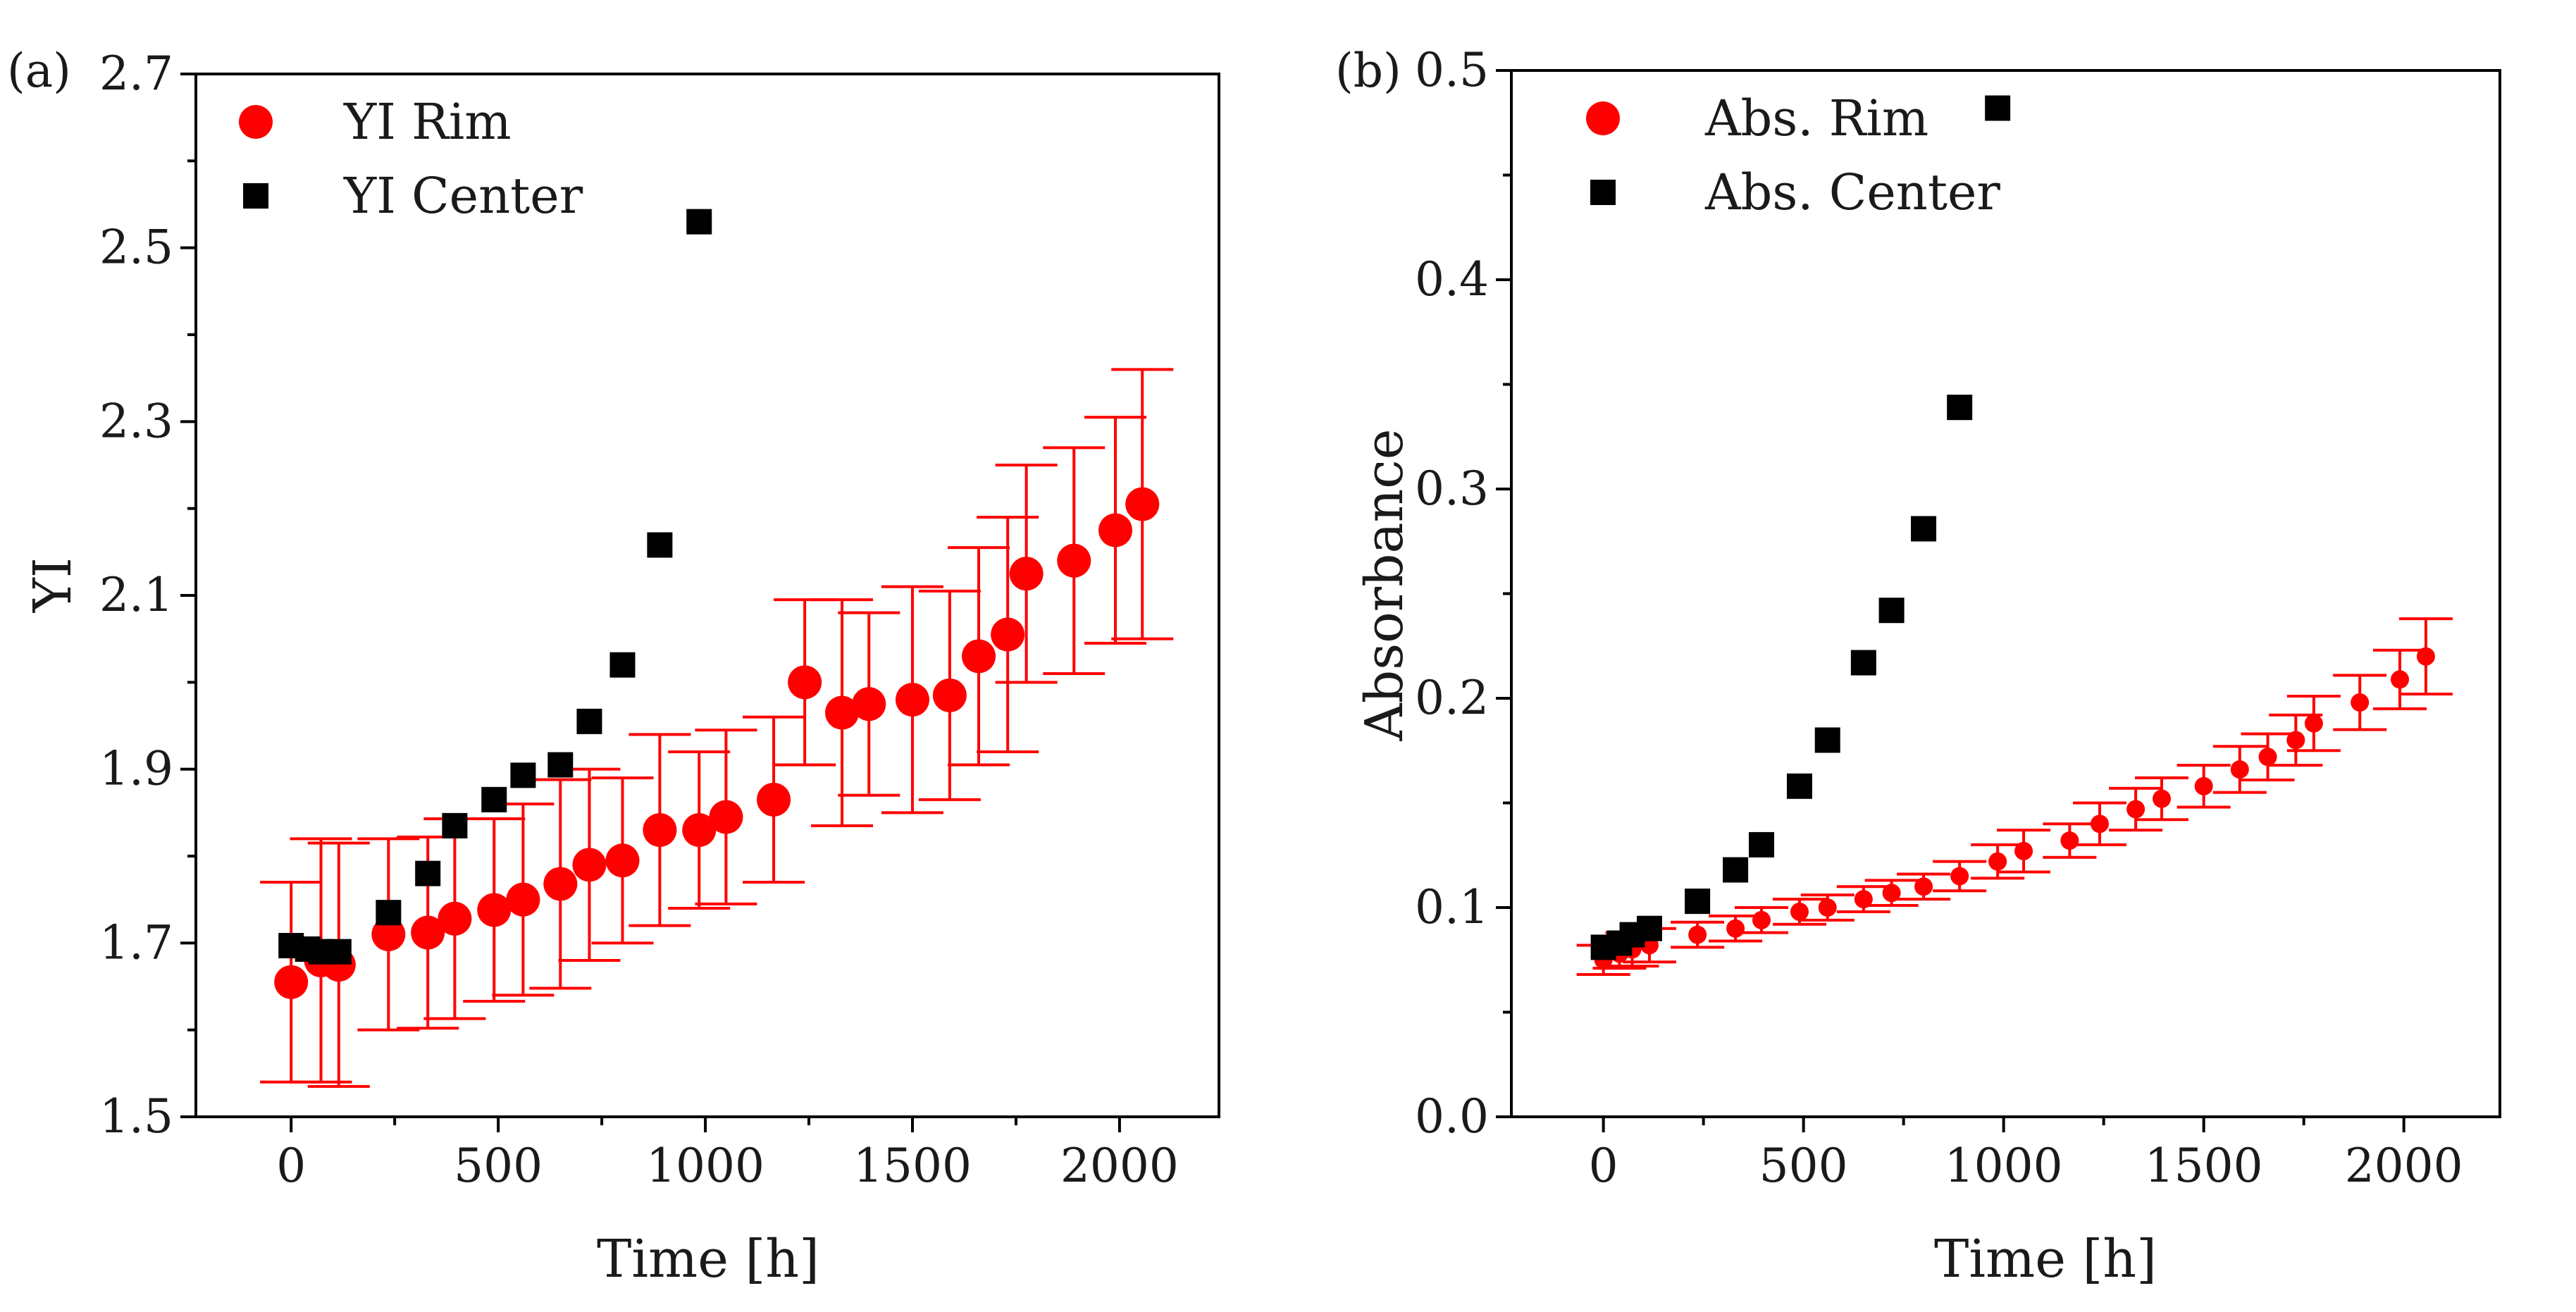  Describe the element at coordinates (1452, 1116) in the screenshot. I see `y-tick-label-b: 0.0` at that location.